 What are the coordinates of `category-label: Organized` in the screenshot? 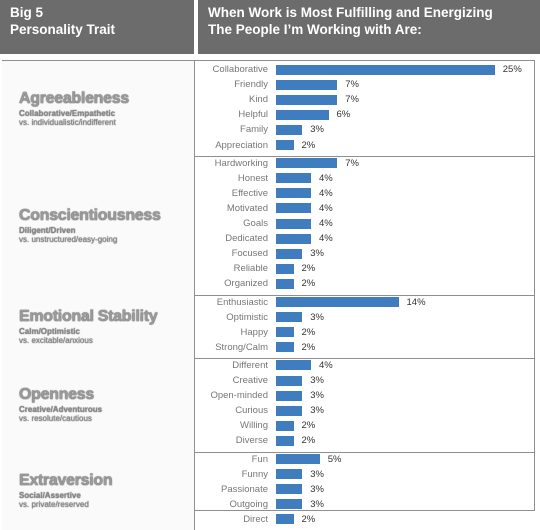 It's located at (185, 283).